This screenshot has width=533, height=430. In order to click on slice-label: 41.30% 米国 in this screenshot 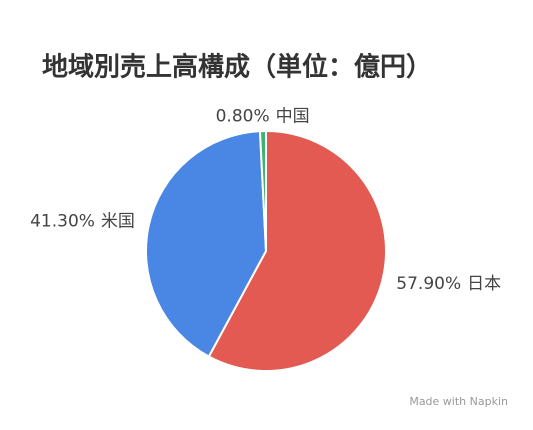, I will do `click(82, 221)`.